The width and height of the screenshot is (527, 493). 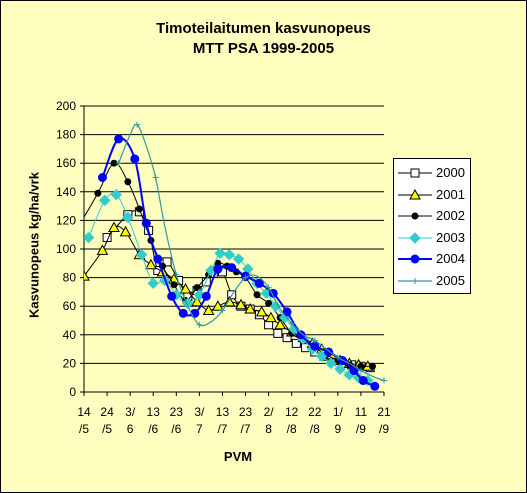 What do you see at coordinates (107, 412) in the screenshot?
I see `x-tick-label: 24` at bounding box center [107, 412].